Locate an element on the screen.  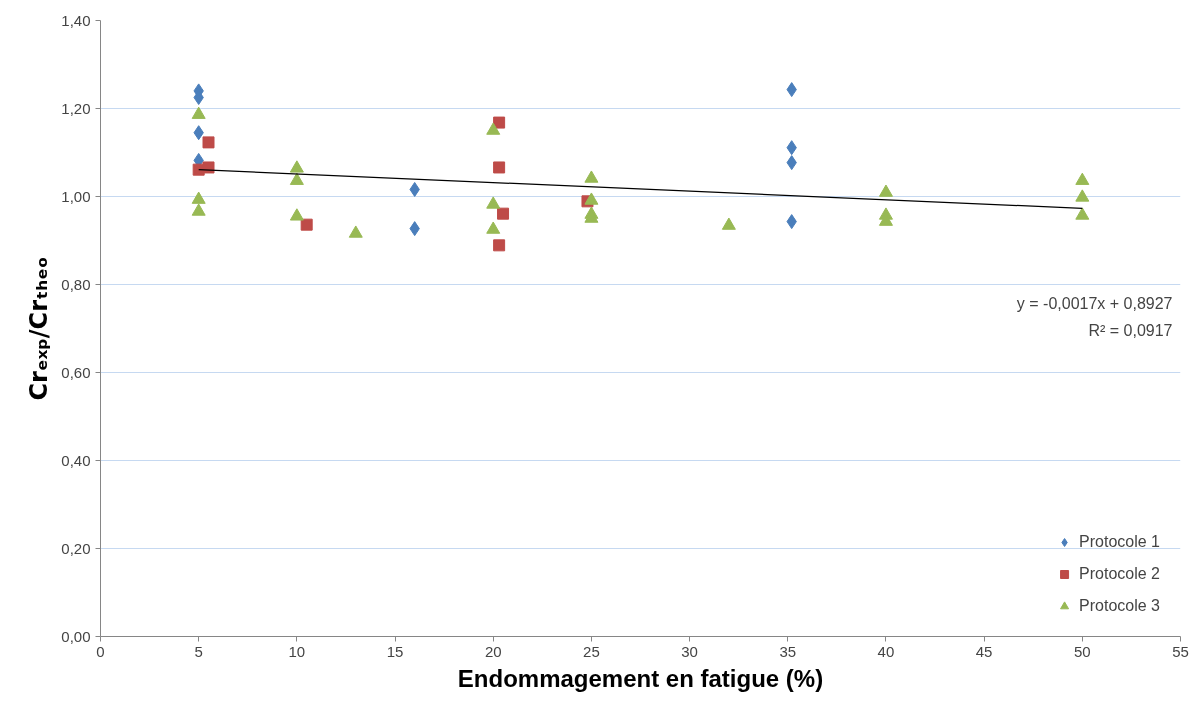
y-tick-label: 0,60 is located at coordinates (76, 372).